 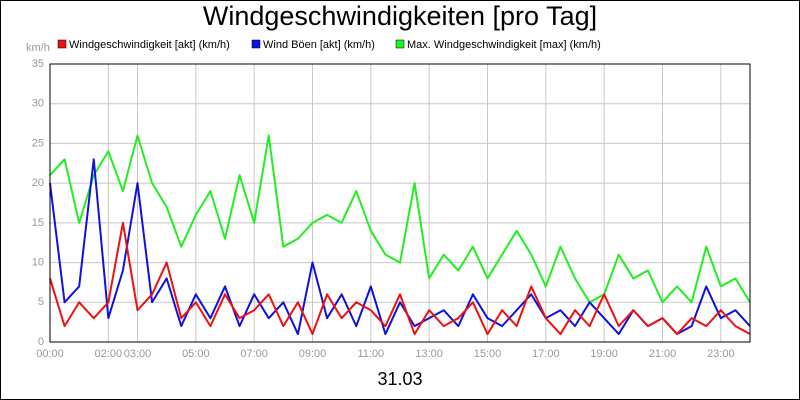 I want to click on y-axis-label: km/h, so click(x=38, y=48).